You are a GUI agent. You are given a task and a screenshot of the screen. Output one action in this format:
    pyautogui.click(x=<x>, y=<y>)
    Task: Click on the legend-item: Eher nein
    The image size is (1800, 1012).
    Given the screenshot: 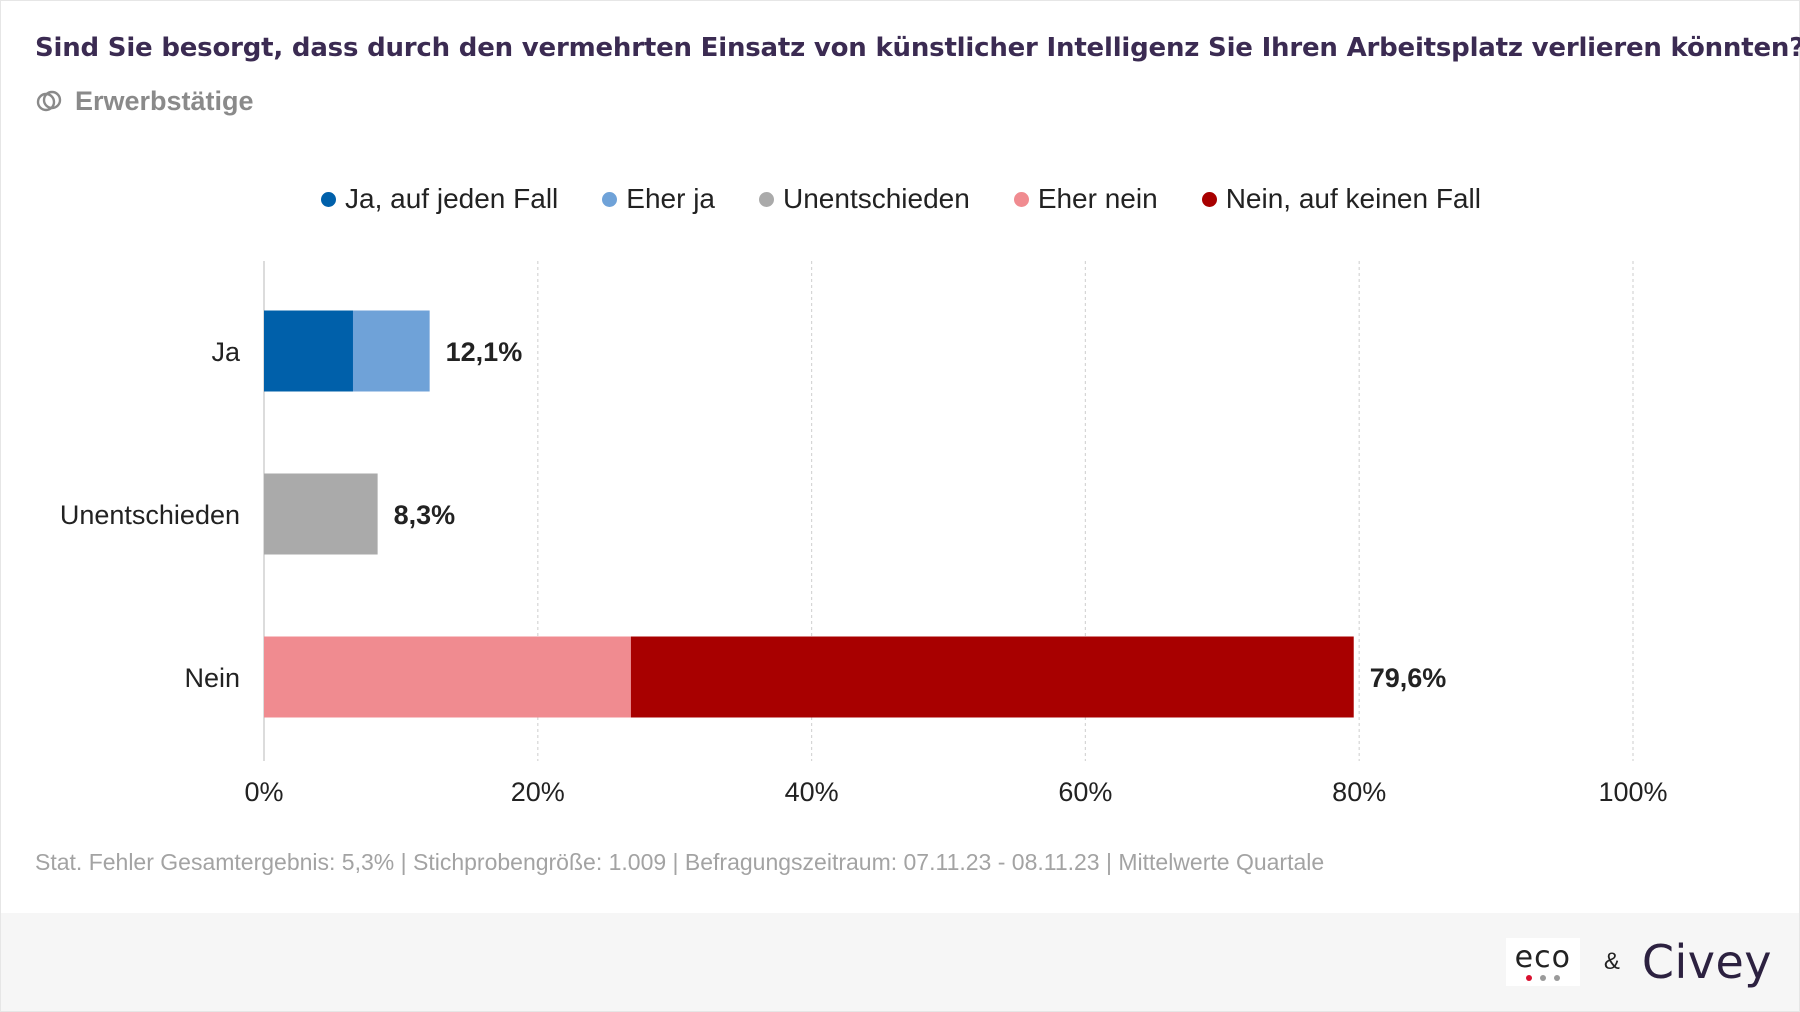 What is the action you would take?
    pyautogui.click(x=1085, y=199)
    